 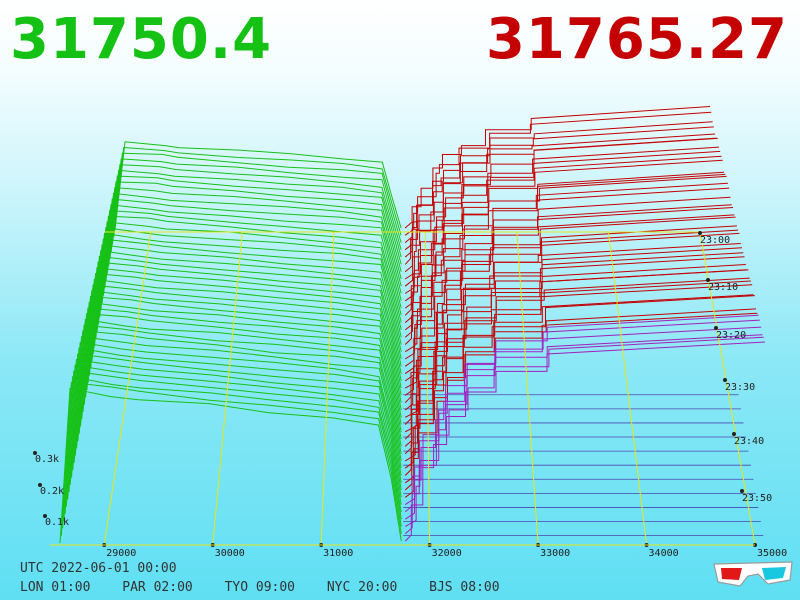 What do you see at coordinates (52, 491) in the screenshot?
I see `depth-tick-label: 0.2k` at bounding box center [52, 491].